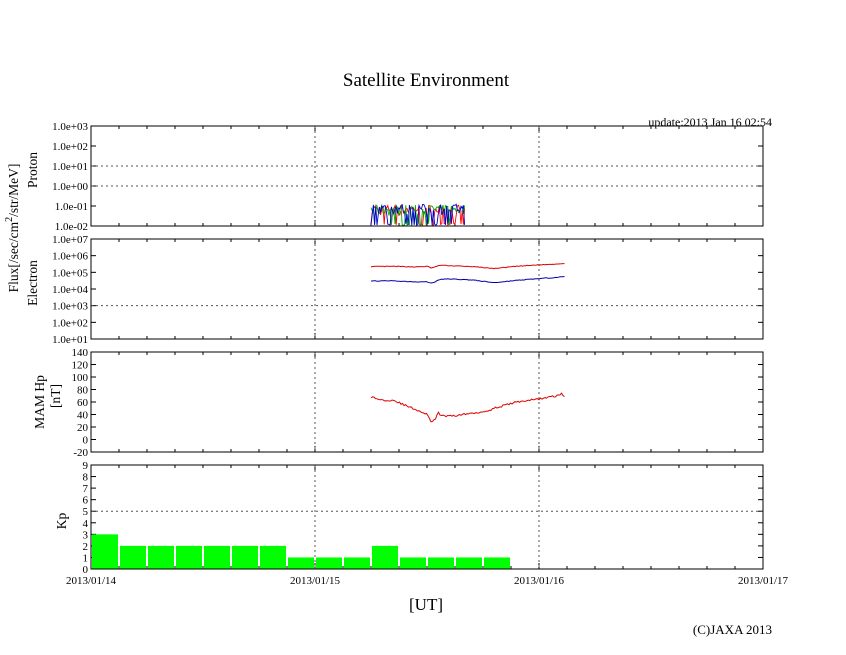 The height and width of the screenshot is (655, 846). I want to click on kp-y-tick-label: 5, so click(86, 512).